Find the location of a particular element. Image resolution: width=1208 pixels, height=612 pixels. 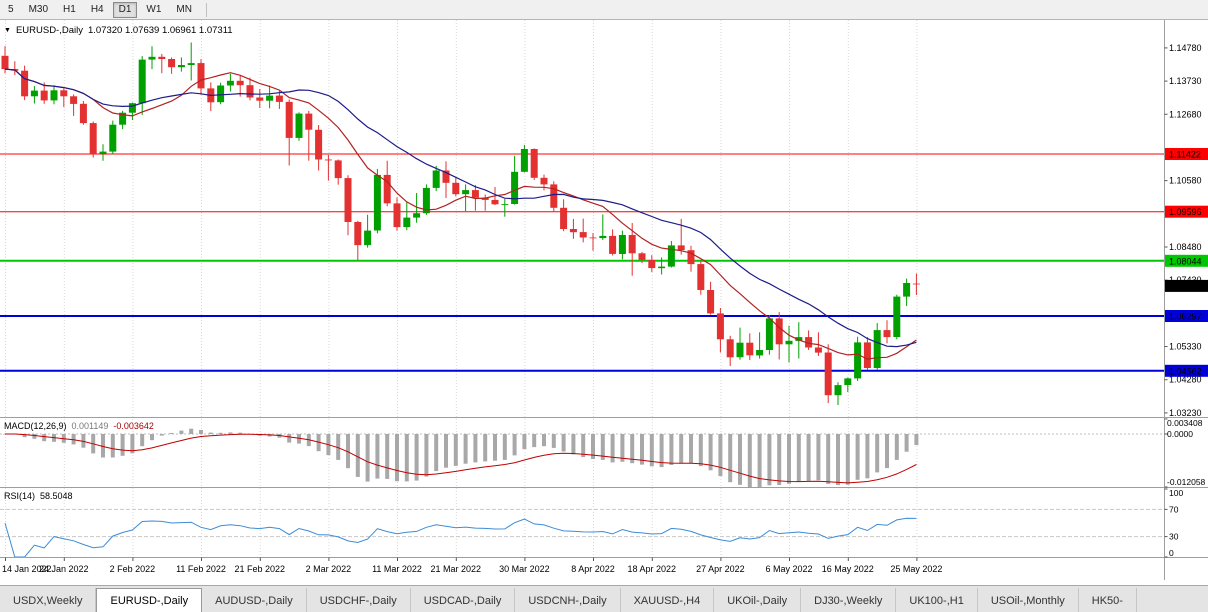

chart-tab-hk50: HK50- is located at coordinates (1108, 600).